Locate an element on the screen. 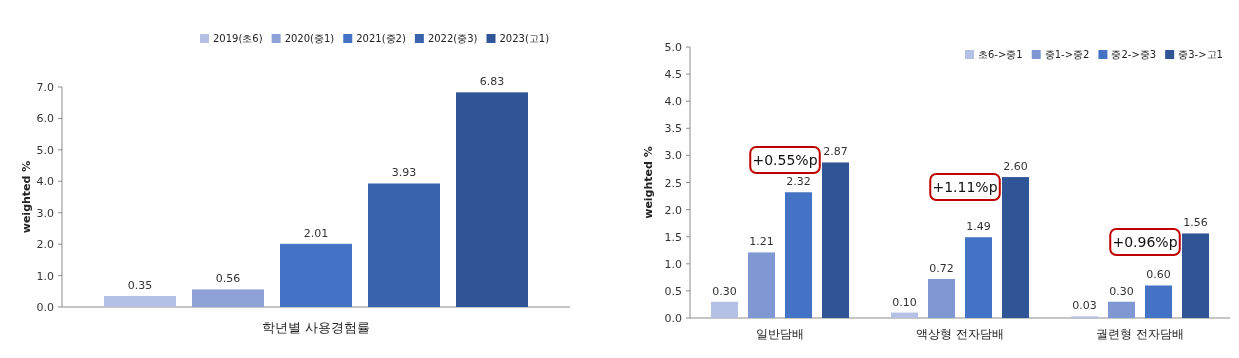 The image size is (1239, 358). legend-label: 2021(중2) is located at coordinates (381, 38).